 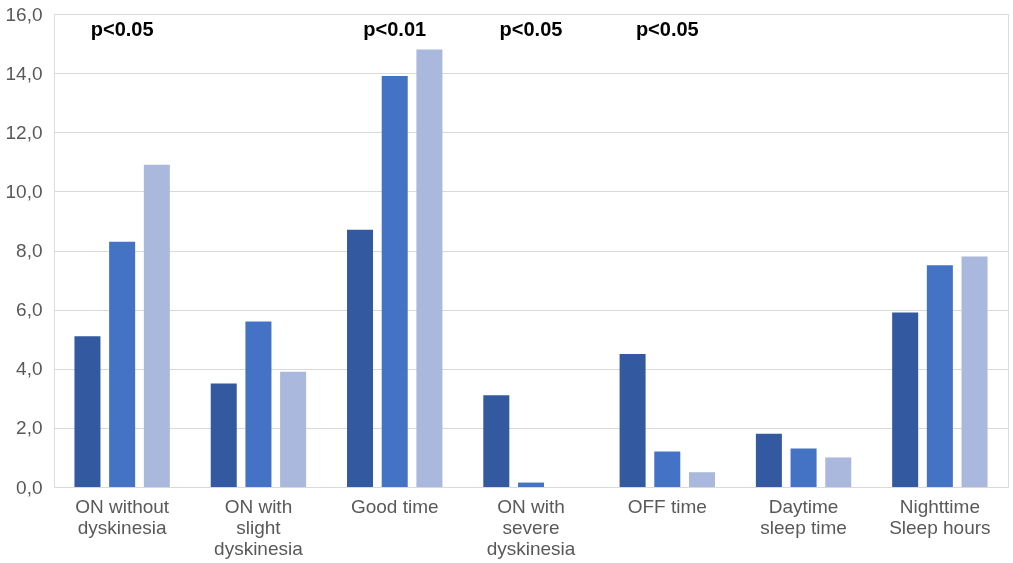 What do you see at coordinates (29, 369) in the screenshot?
I see `y-tick-label: 4,0` at bounding box center [29, 369].